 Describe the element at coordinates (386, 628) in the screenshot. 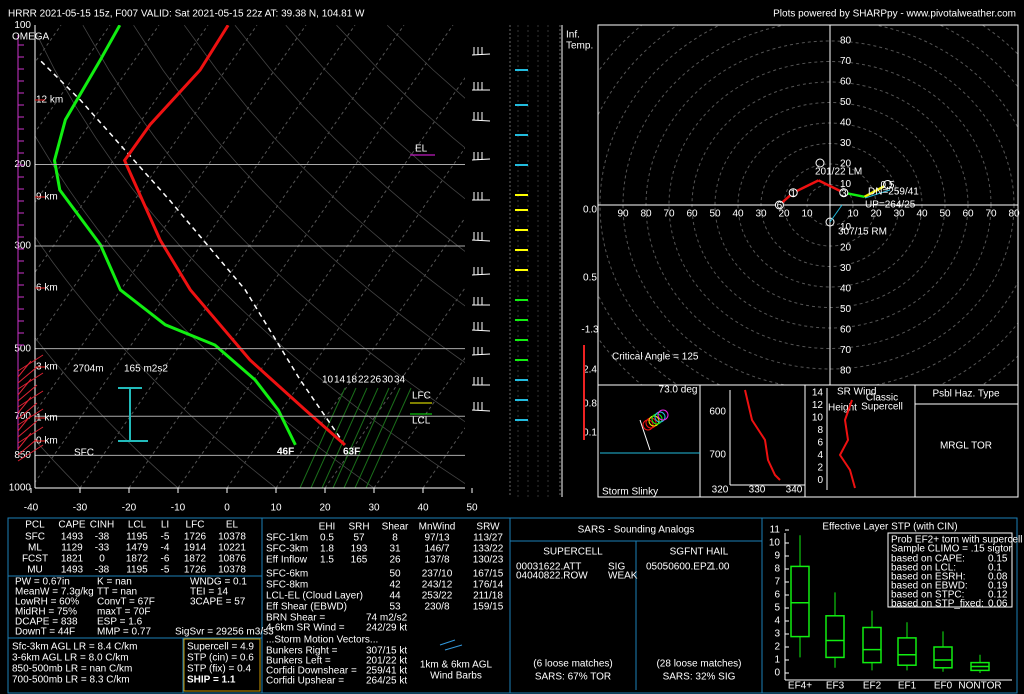

I see `kin-extra: 242/29 kt` at that location.